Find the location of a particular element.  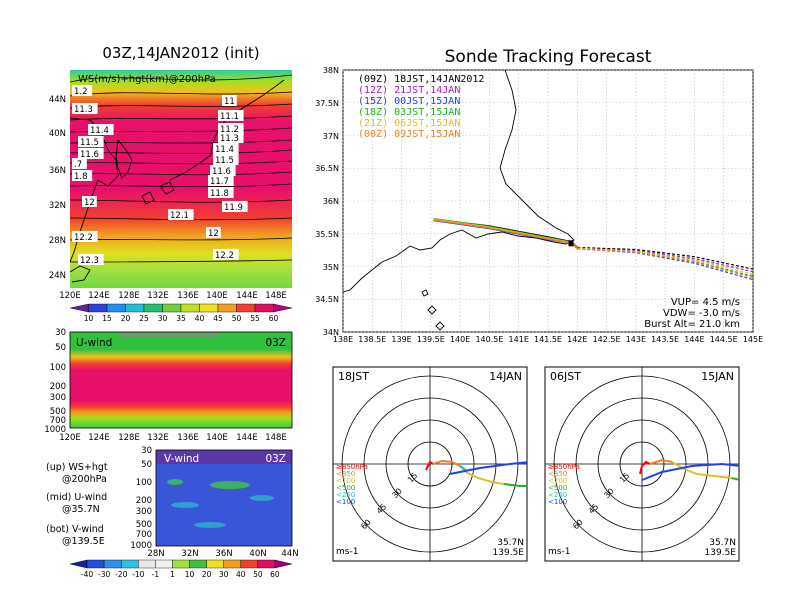

contour-label: 11.8 is located at coordinates (219, 194).